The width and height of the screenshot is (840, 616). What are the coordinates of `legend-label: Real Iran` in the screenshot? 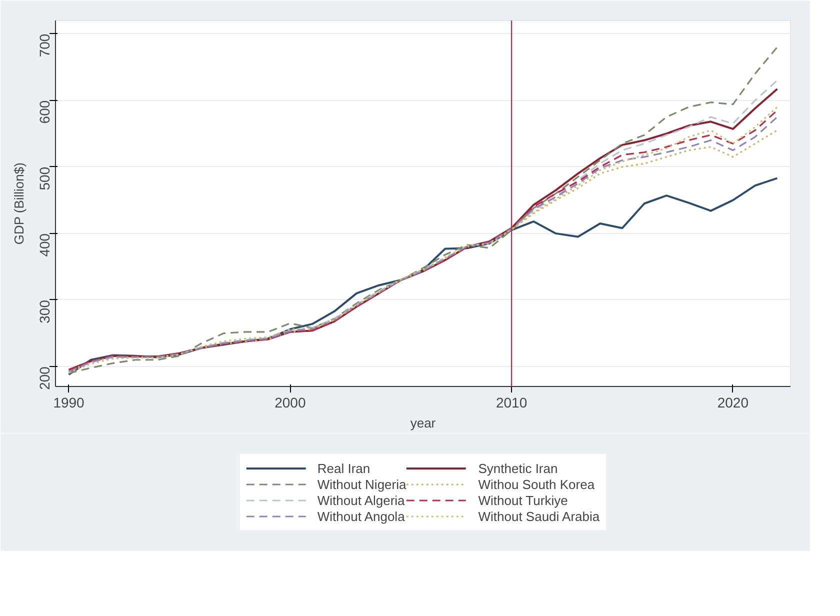 It's located at (343, 468).